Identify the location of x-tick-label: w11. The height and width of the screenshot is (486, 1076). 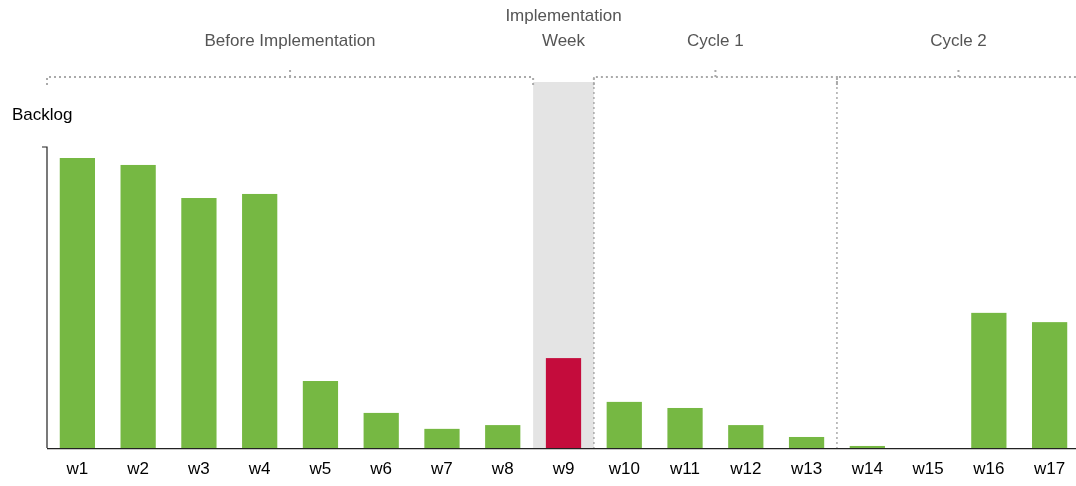
(684, 468).